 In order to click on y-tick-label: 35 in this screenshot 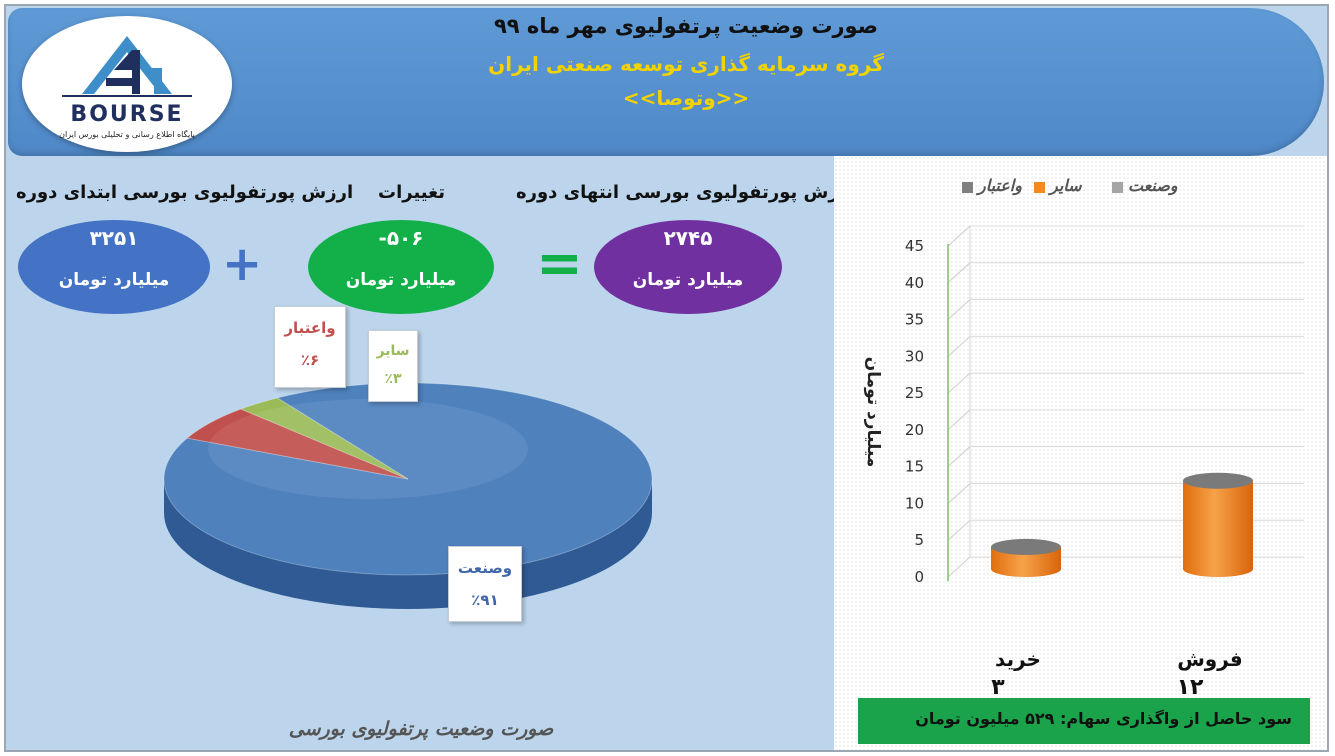, I will do `click(914, 320)`.